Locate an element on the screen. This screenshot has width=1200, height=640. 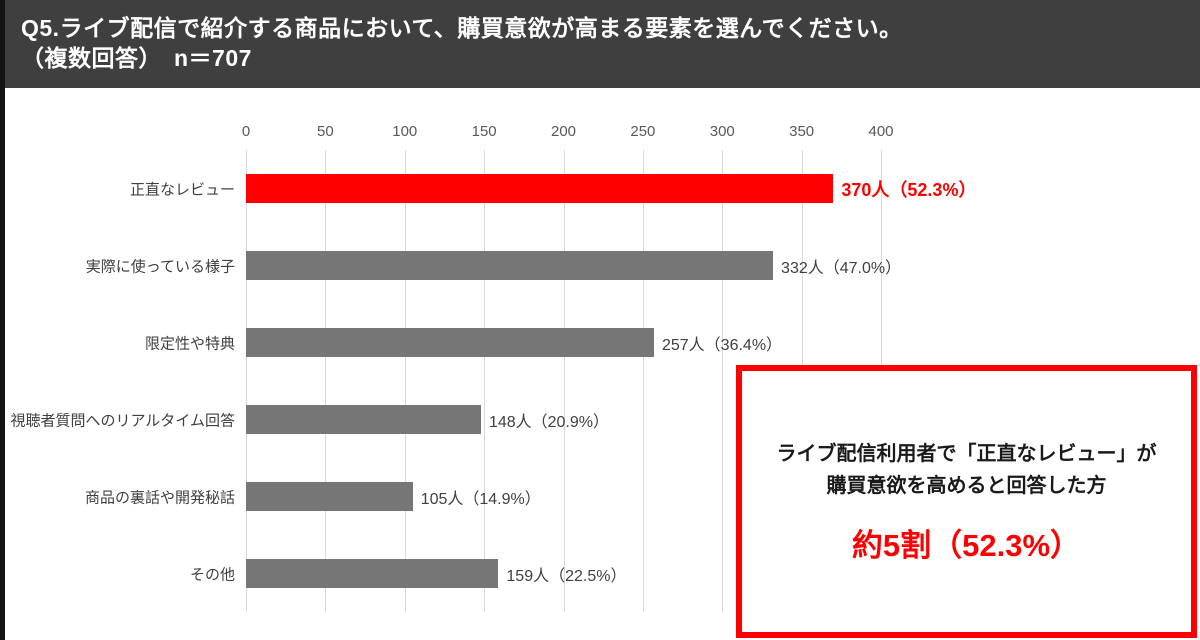
question-title-line1: Q5.ライブ配信で紹介する商品において、購買意欲が高まる要素を選んでください。 is located at coordinates (462, 28).